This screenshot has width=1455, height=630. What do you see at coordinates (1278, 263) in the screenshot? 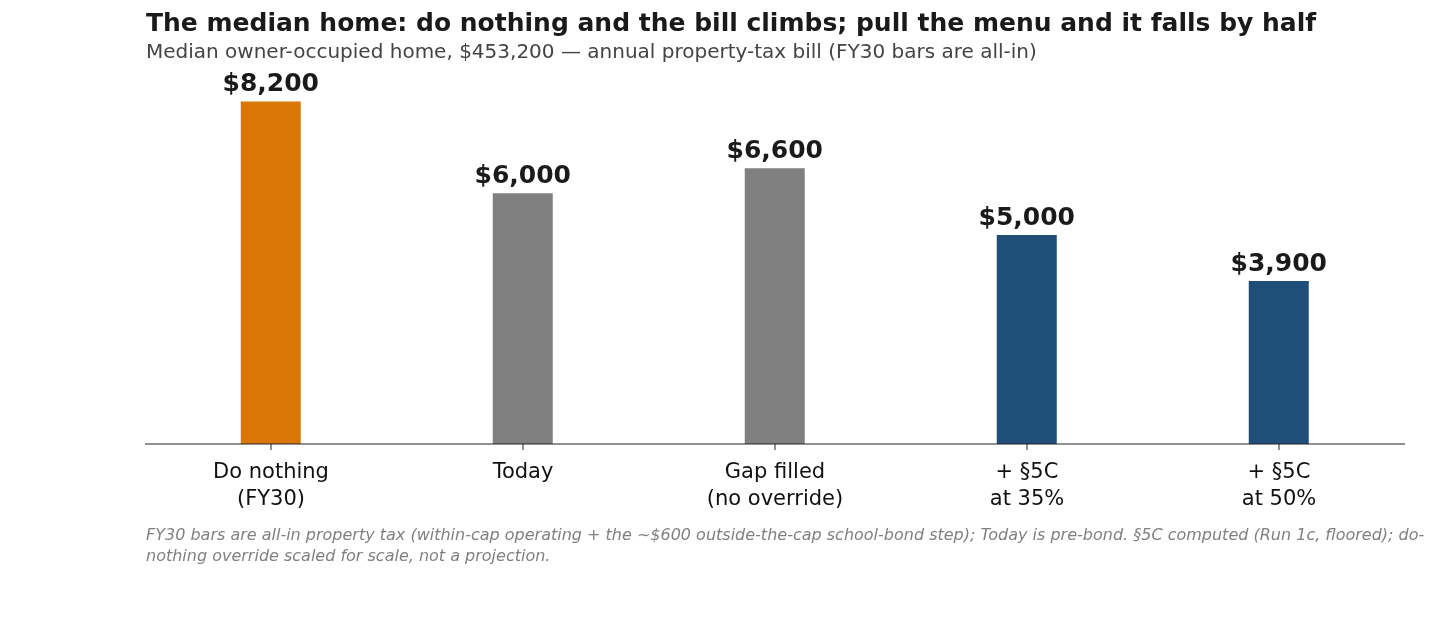
I see `data-label: $3,900` at bounding box center [1278, 263].